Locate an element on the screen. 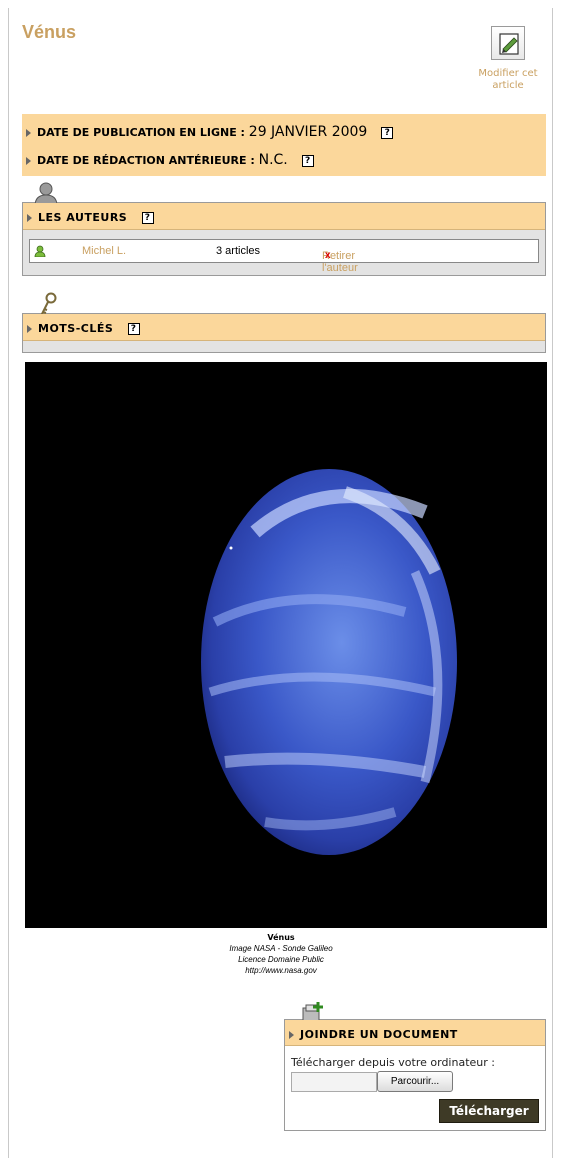 The width and height of the screenshot is (562, 1158). upload-label: Télécharger depuis votre ordinateur : is located at coordinates (393, 1062).